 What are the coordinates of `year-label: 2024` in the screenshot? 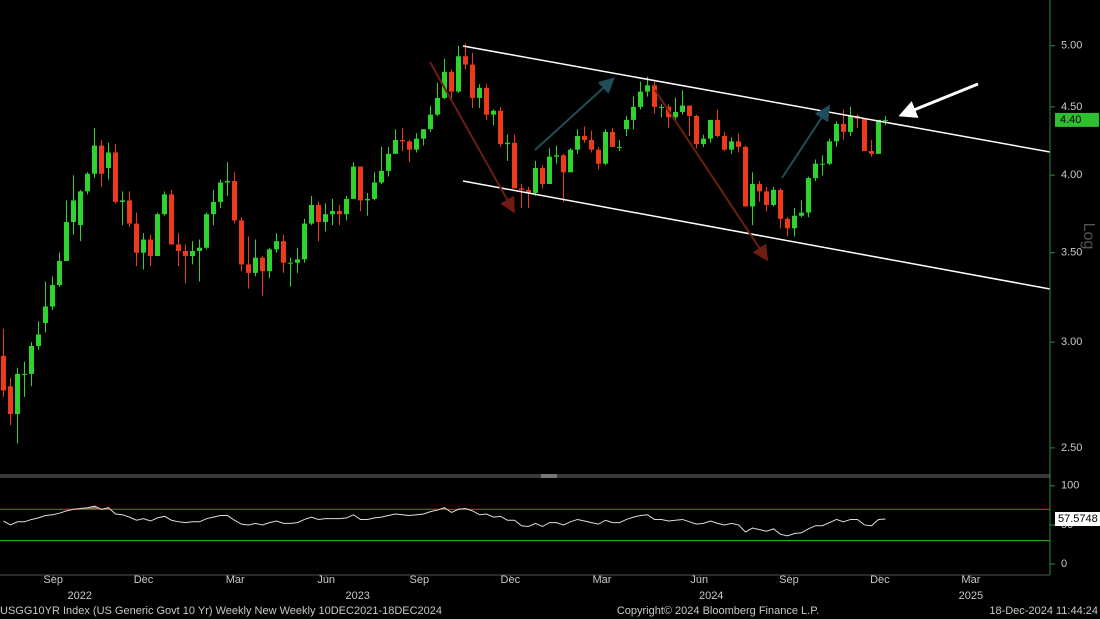 It's located at (711, 596).